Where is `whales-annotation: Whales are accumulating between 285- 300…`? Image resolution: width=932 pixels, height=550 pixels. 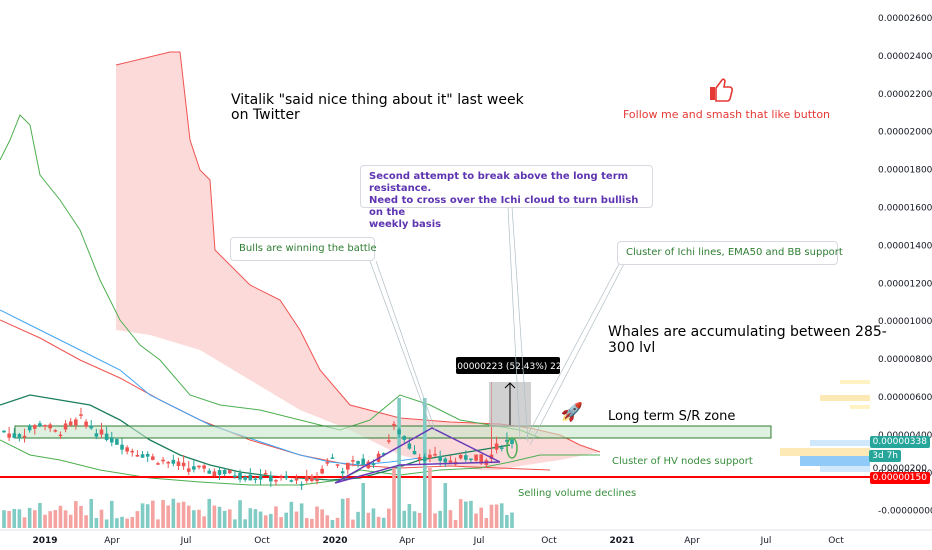 whales-annotation: Whales are accumulating between 285- 300… is located at coordinates (747, 340).